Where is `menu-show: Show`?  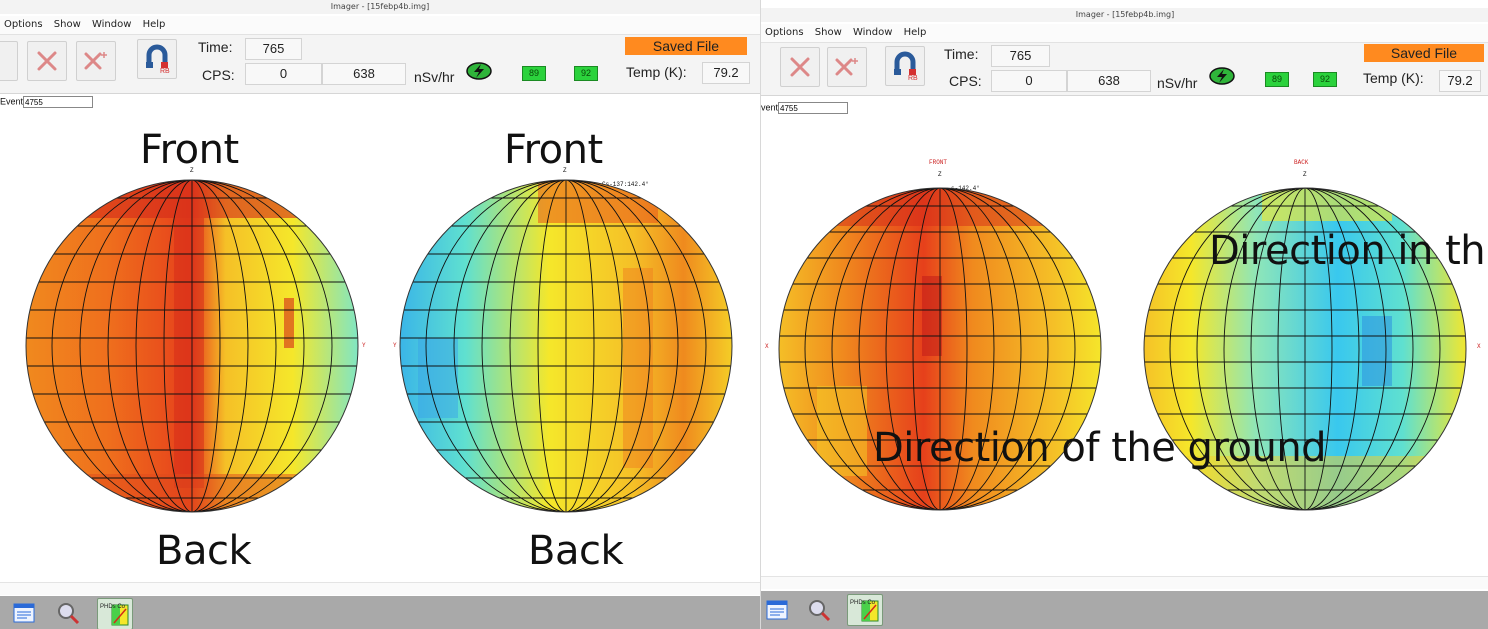 menu-show: Show is located at coordinates (67, 24).